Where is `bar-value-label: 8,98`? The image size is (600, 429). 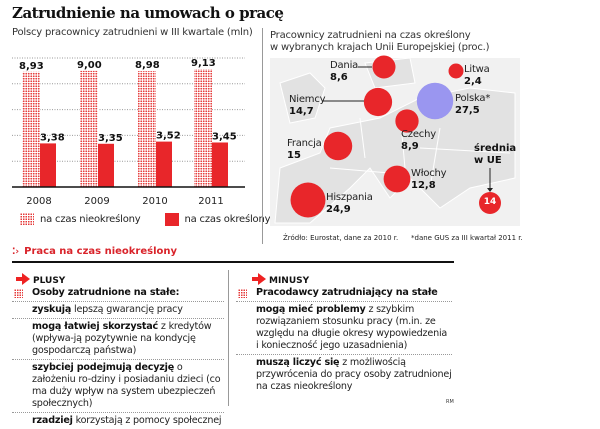 bar-value-label: 8,98 is located at coordinates (147, 65).